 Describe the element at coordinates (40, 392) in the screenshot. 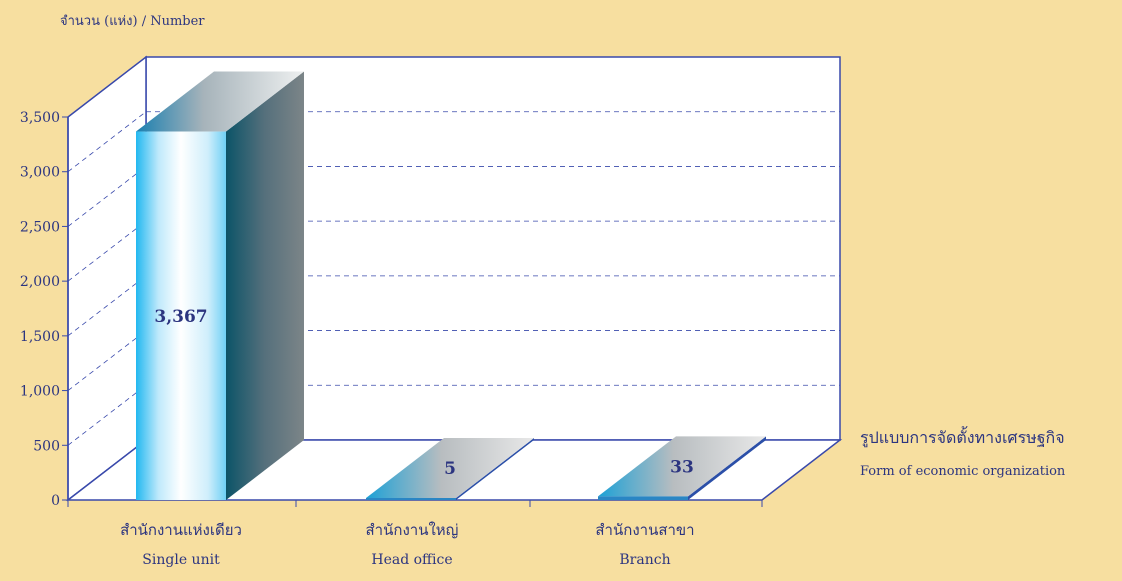

I see `y-tick-label: 1,000` at that location.